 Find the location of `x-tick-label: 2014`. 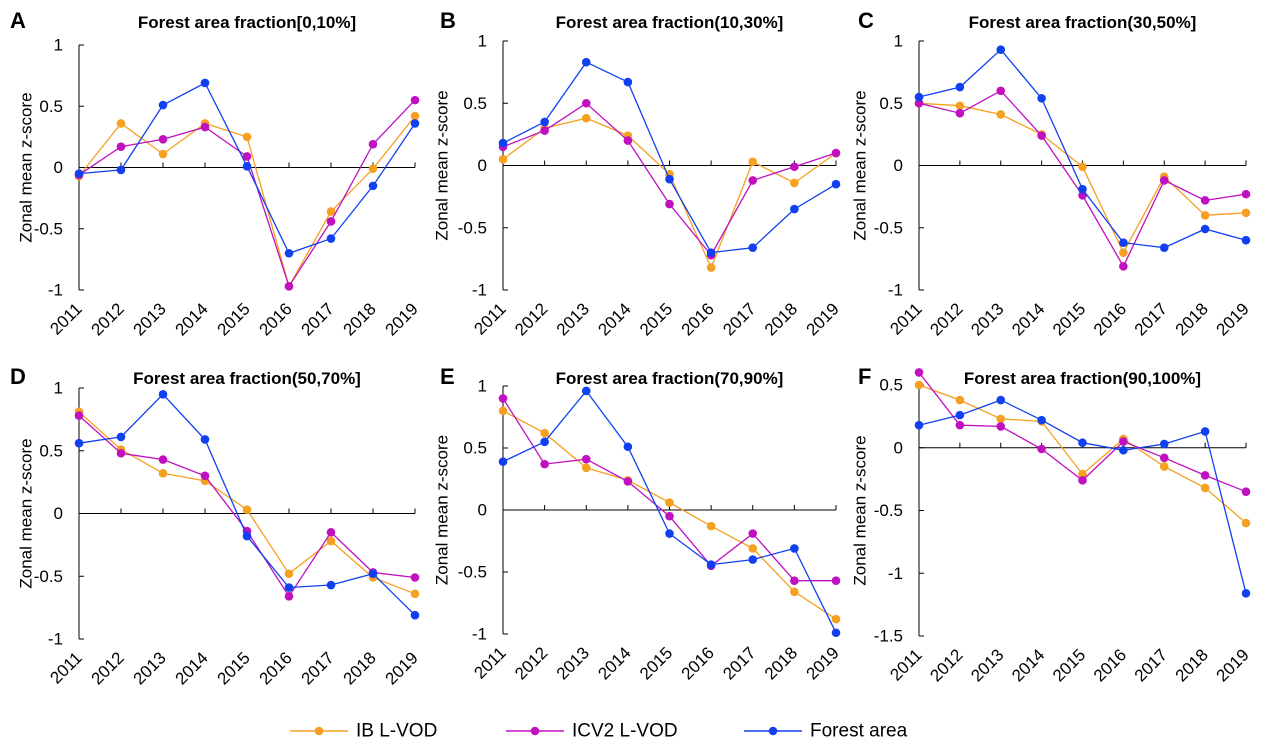

x-tick-label: 2014 is located at coordinates (192, 319).